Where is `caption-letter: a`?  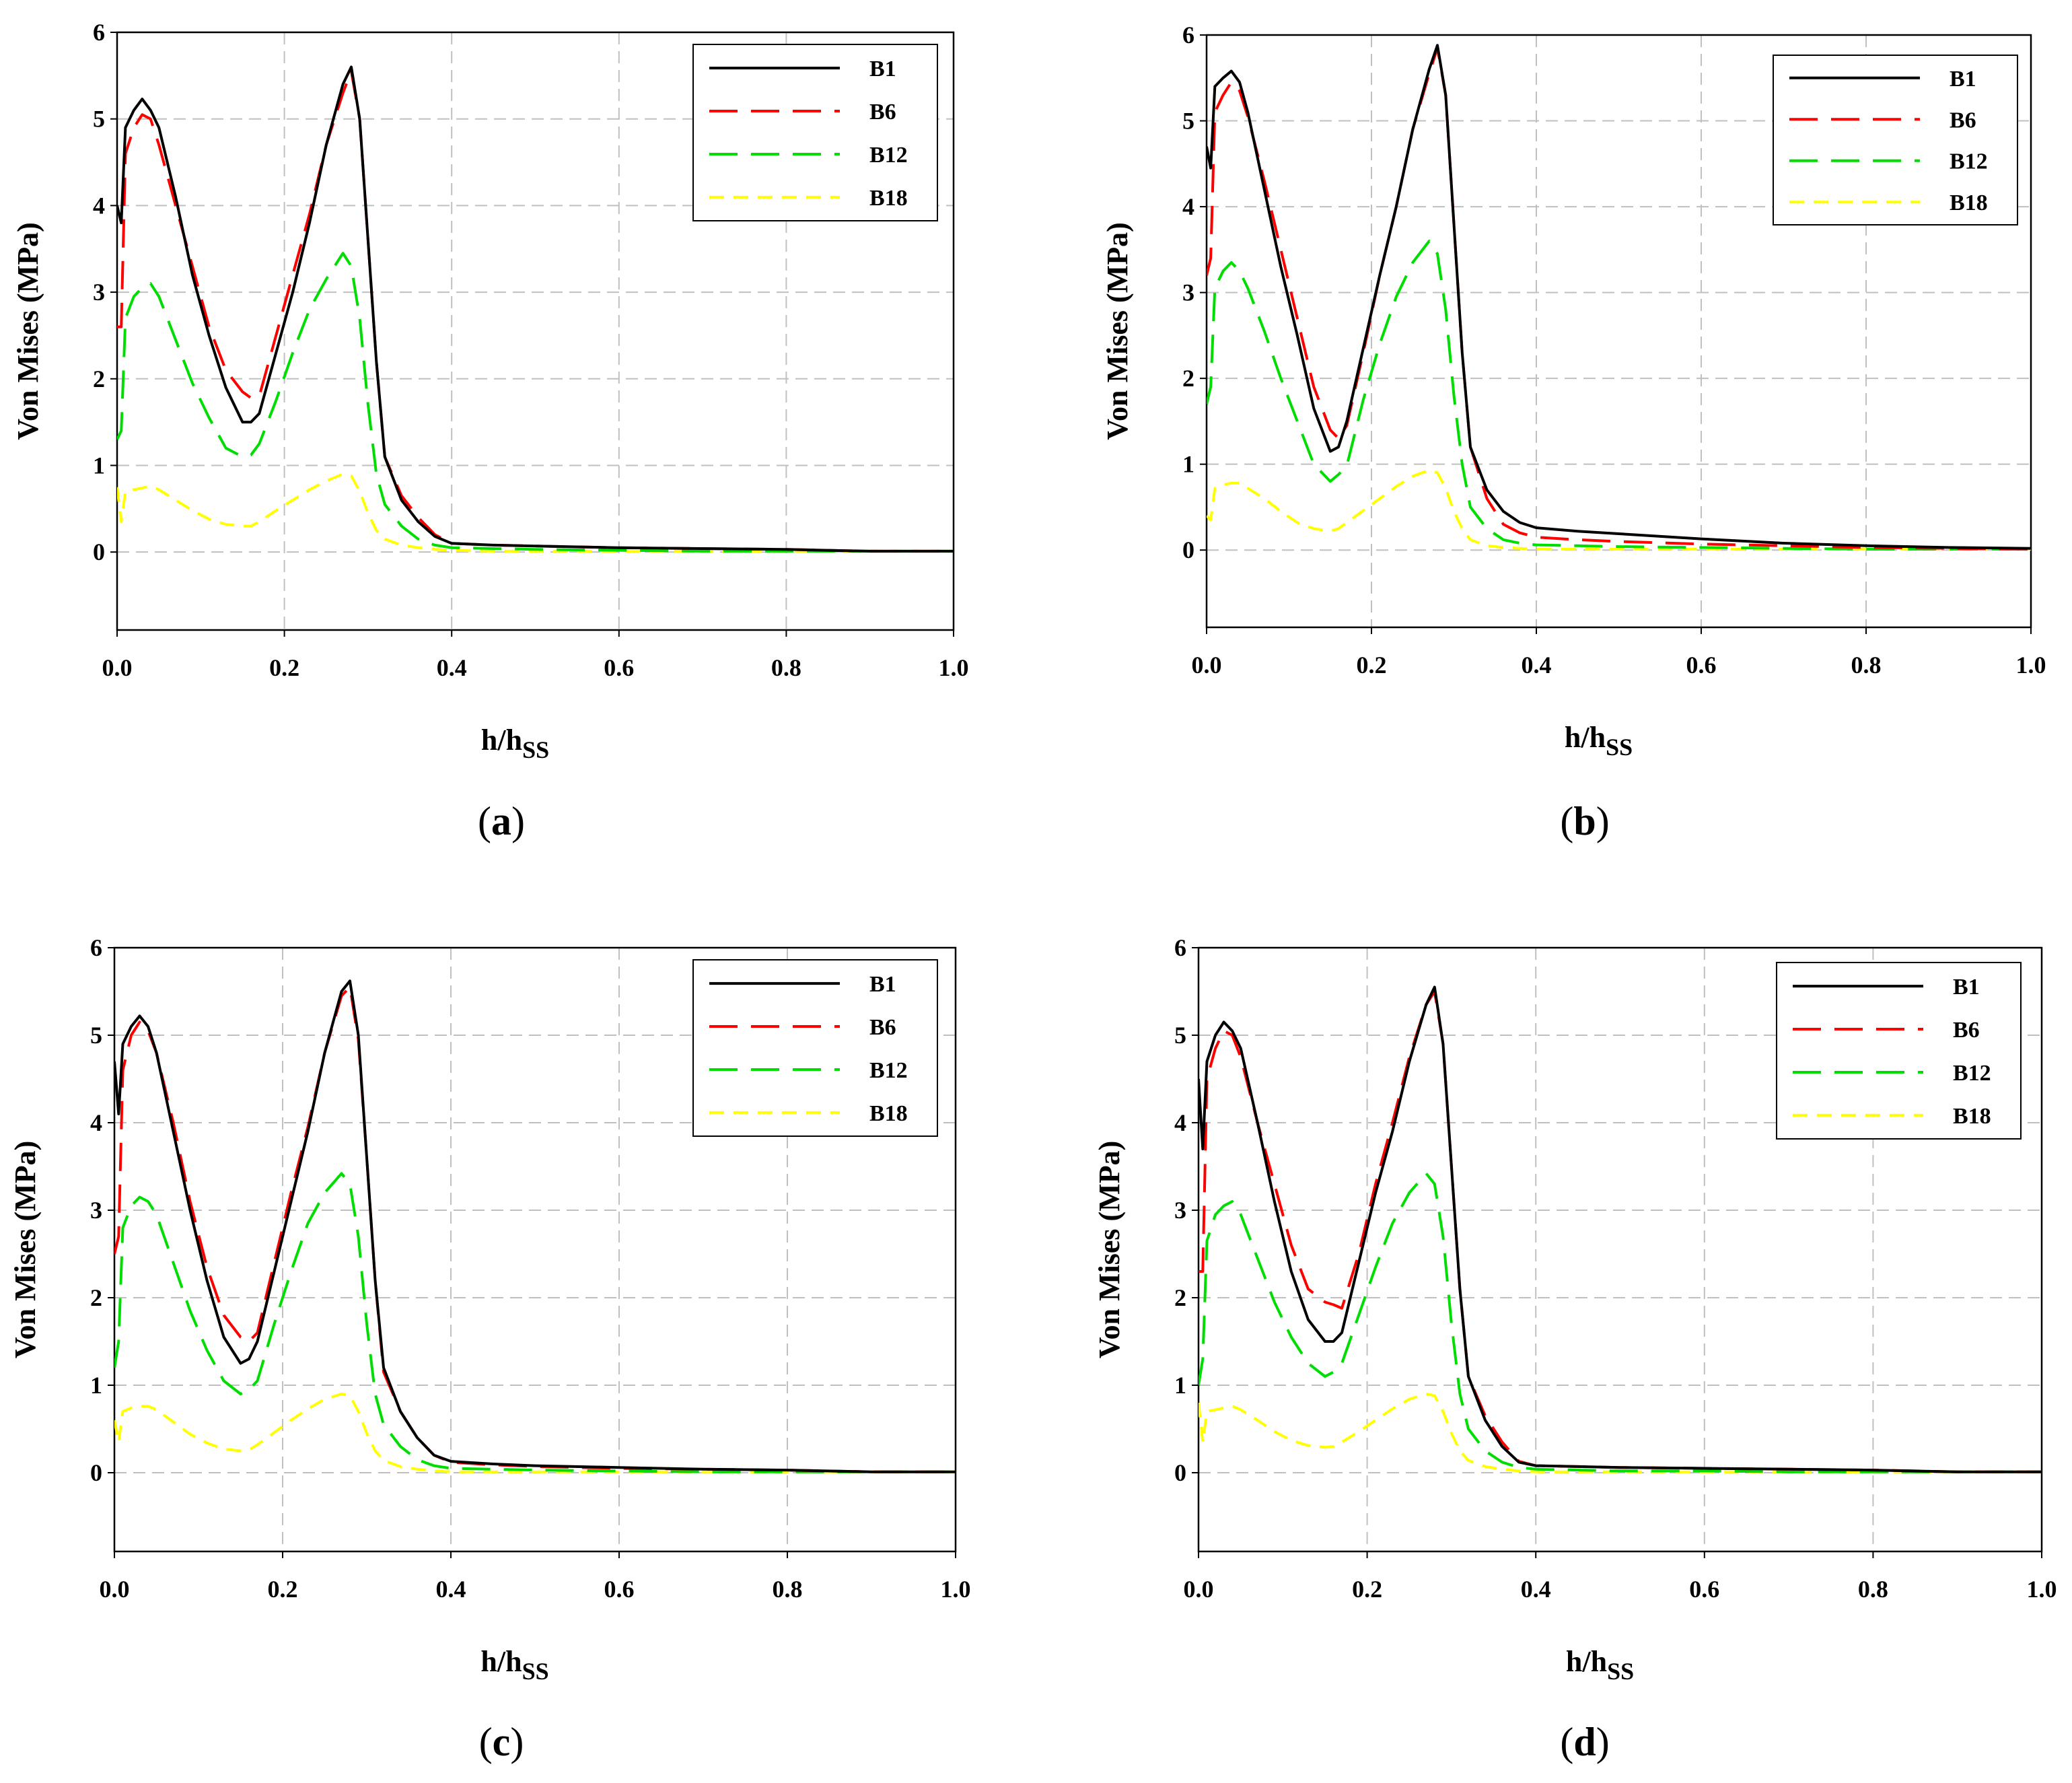
caption-letter: a is located at coordinates (501, 821).